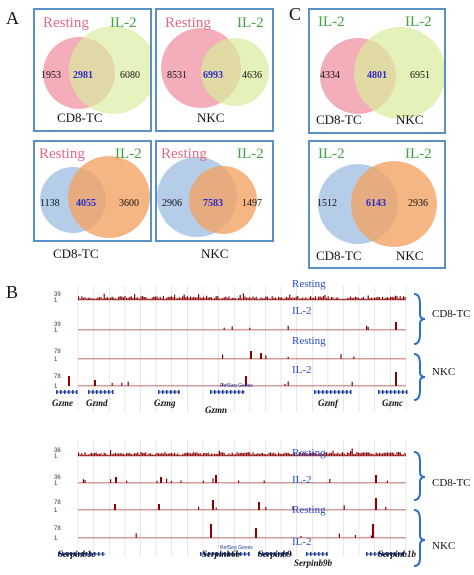 Image resolution: width=474 pixels, height=575 pixels. What do you see at coordinates (97, 403) in the screenshot?
I see `gene-label: Gzmd` at bounding box center [97, 403].